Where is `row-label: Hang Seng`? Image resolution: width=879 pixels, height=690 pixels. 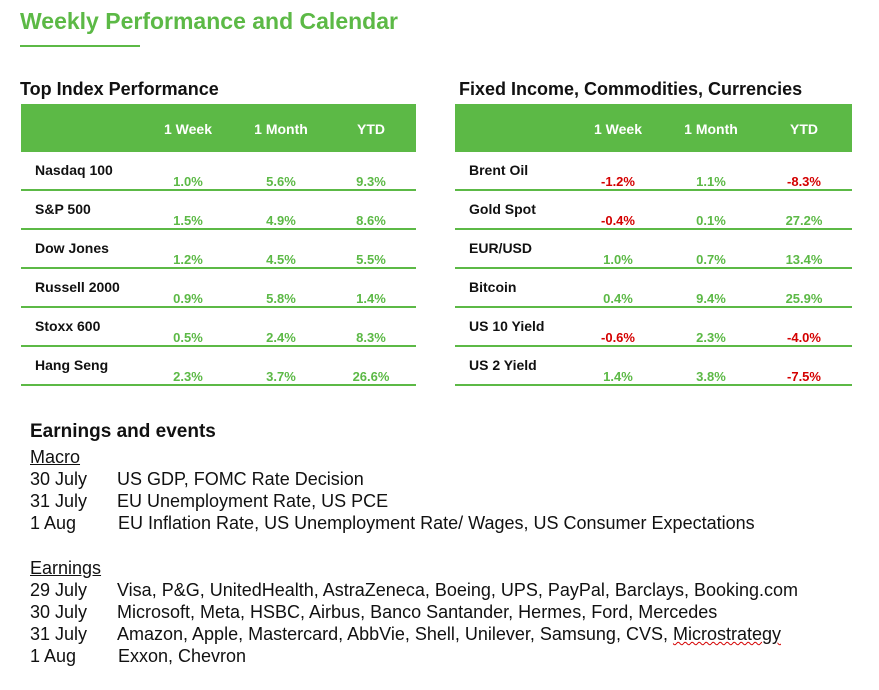
row-label: Hang Seng is located at coordinates (72, 365).